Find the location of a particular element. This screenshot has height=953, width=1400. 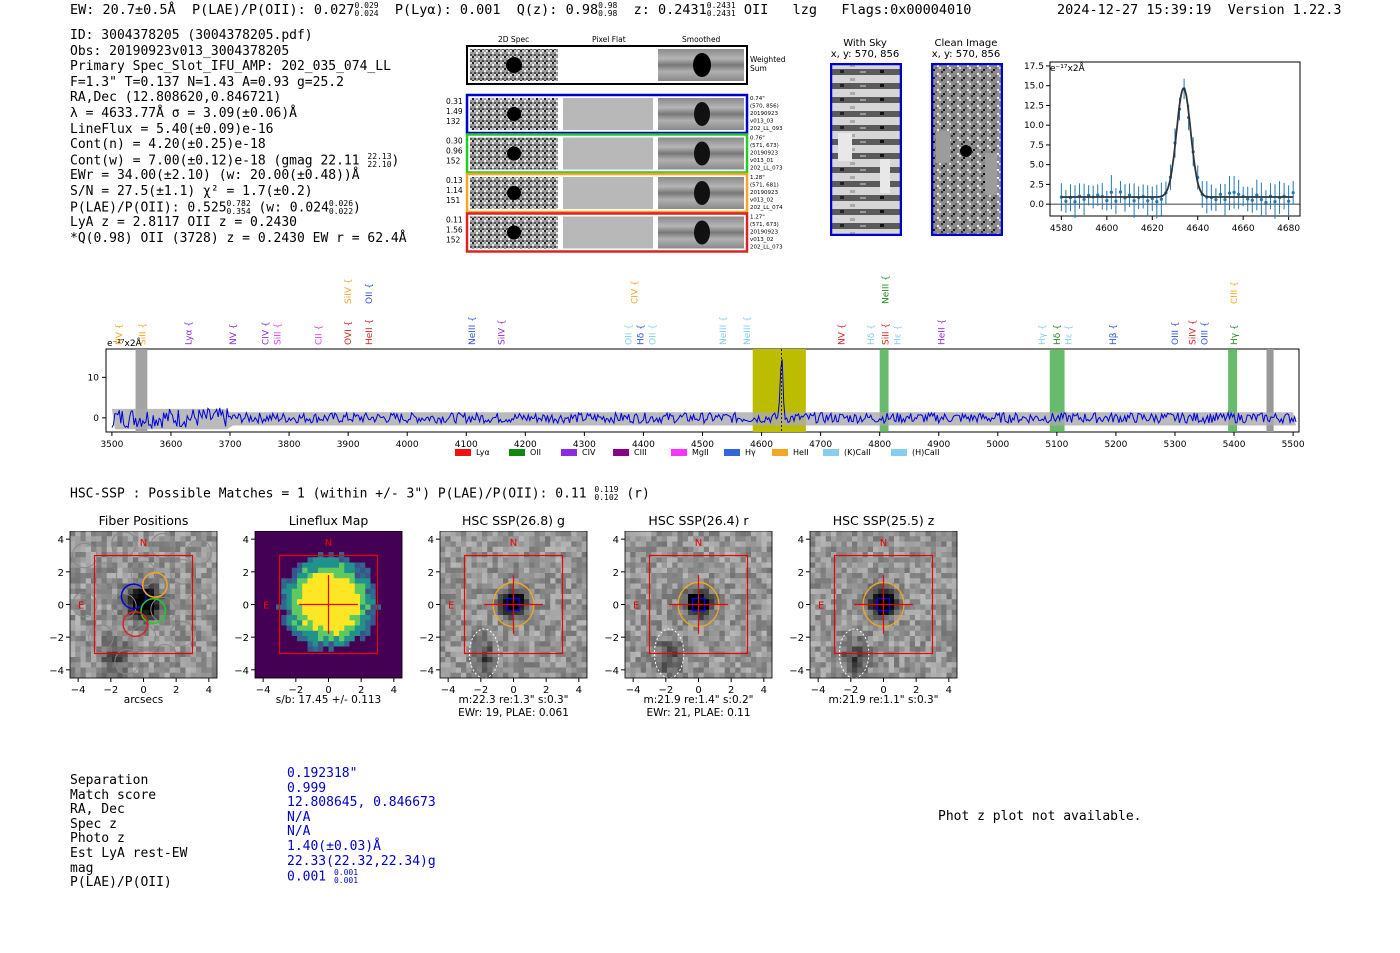

info-lya: LyA z = 2.8117 OII z = 0.2430 is located at coordinates (183, 223).